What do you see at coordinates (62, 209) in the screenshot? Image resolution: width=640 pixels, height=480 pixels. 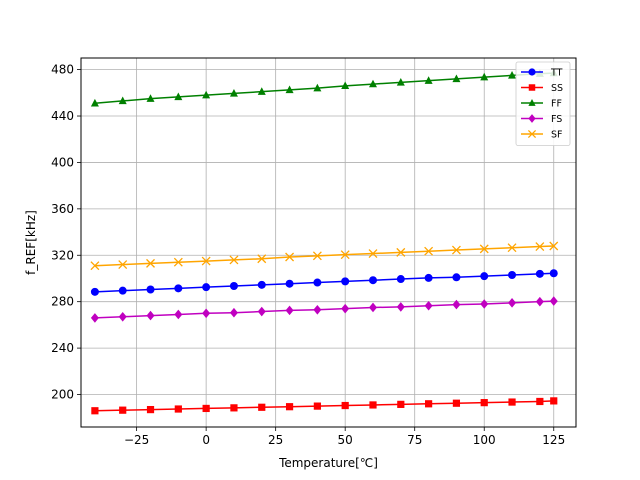 I see `y-tick-label: 360` at bounding box center [62, 209].